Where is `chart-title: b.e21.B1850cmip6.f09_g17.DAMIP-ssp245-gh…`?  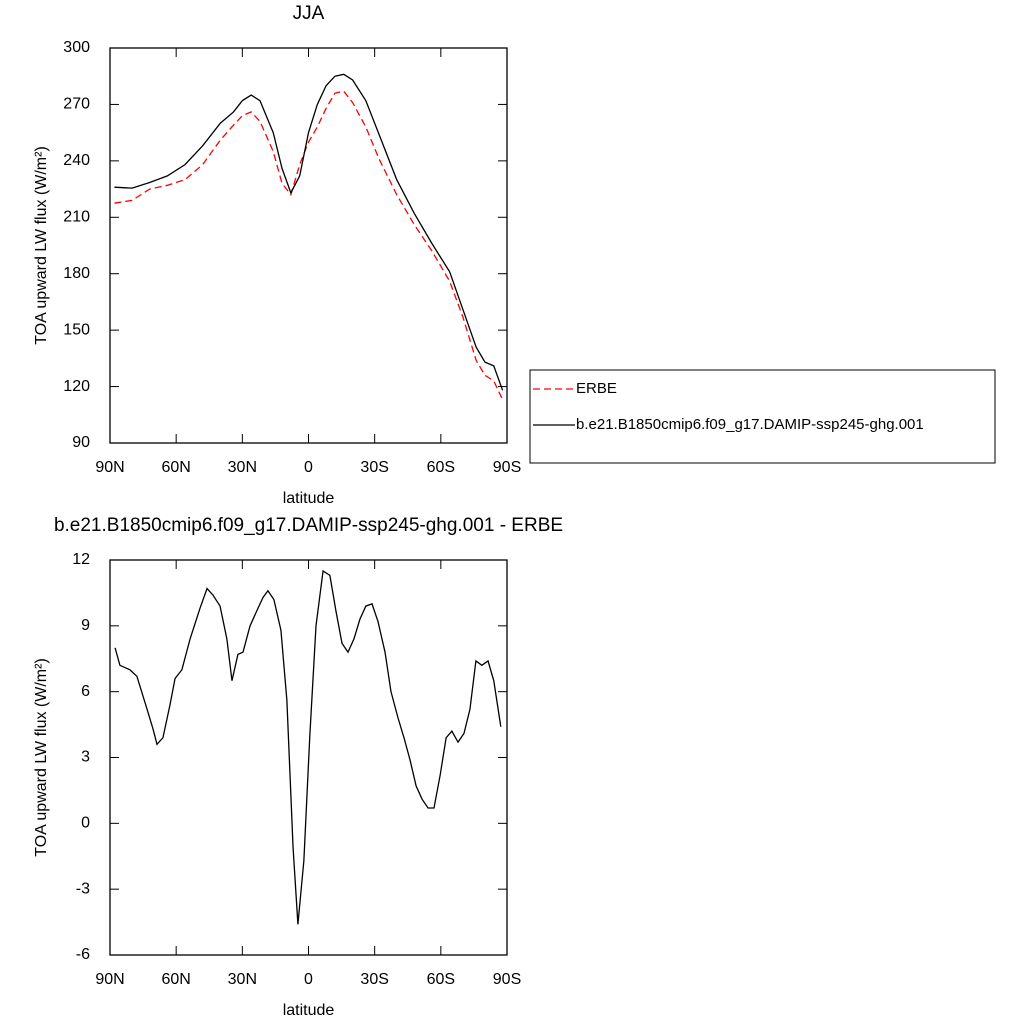
chart-title: b.e21.B1850cmip6.f09_g17.DAMIP-ssp245-gh… is located at coordinates (308, 525).